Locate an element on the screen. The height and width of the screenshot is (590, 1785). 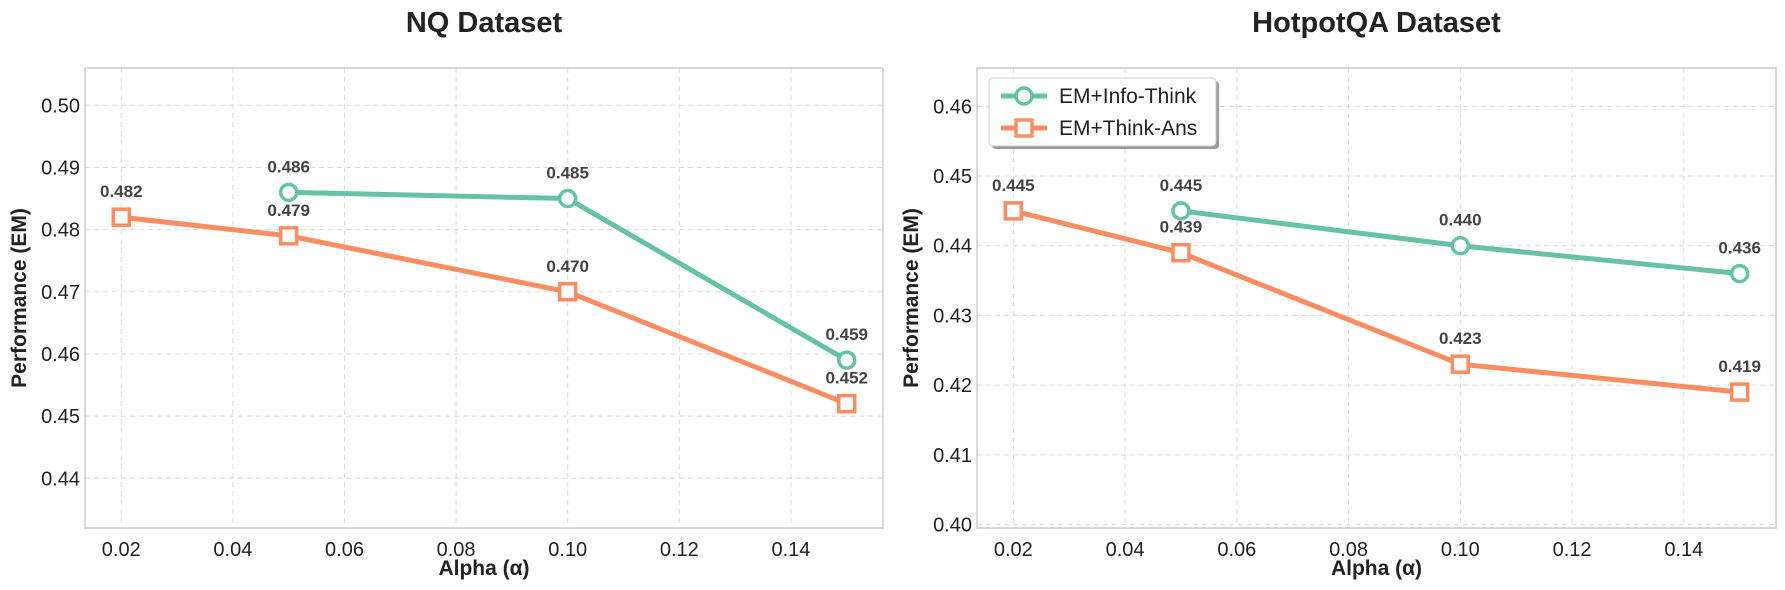
data-label: 0.459 is located at coordinates (846, 334).